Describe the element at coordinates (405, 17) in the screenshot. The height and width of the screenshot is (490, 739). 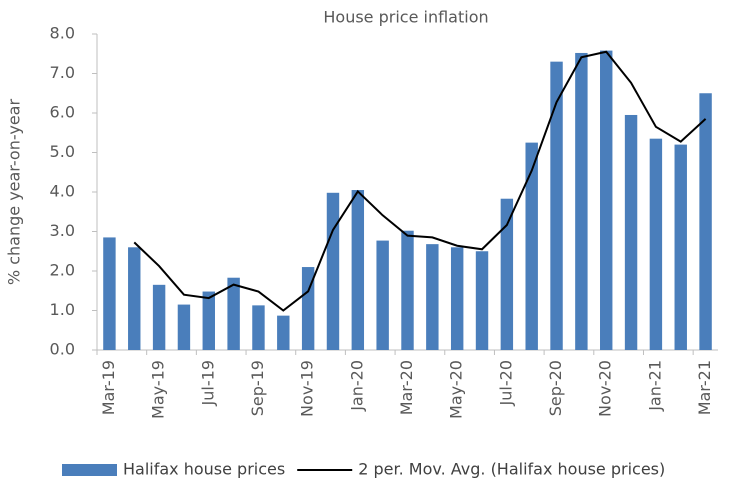
I see `chart-title: House price inflation` at that location.